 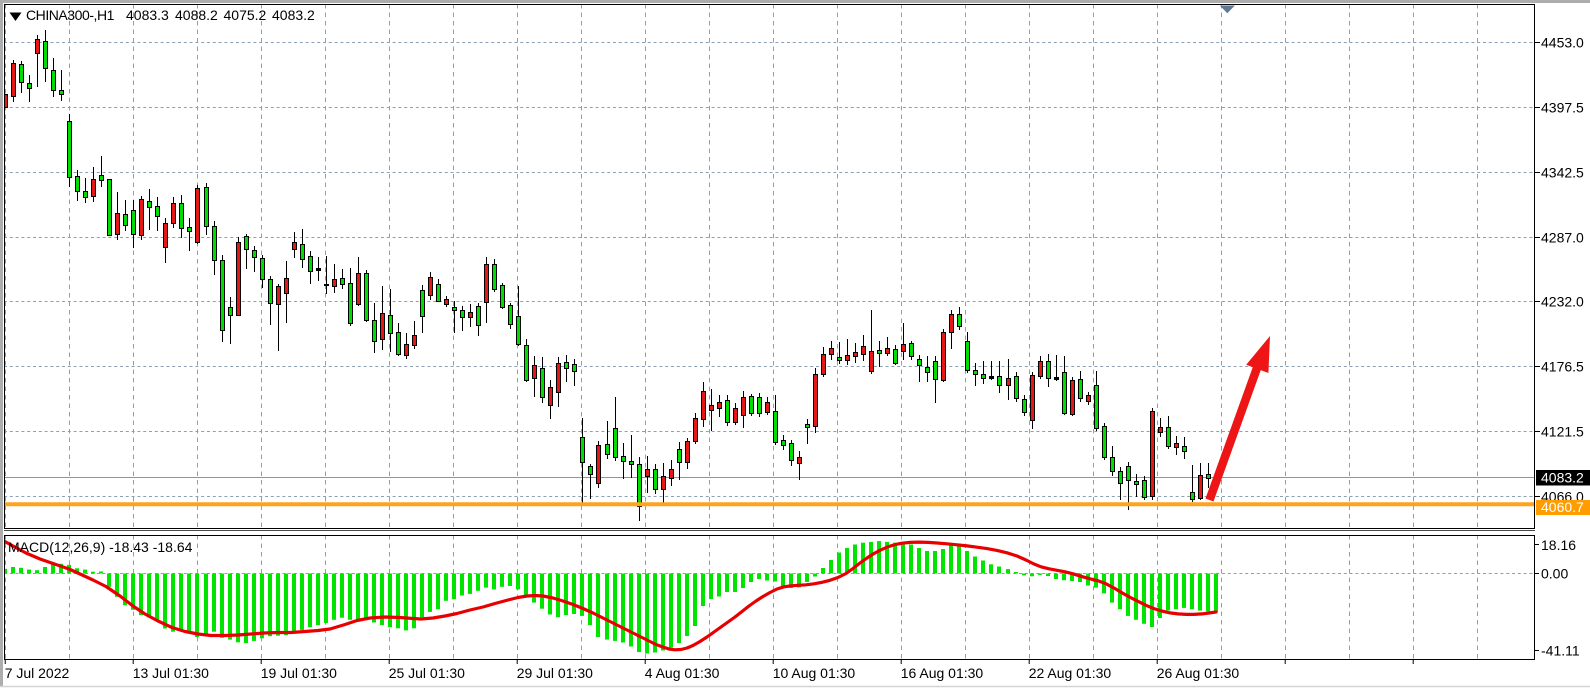 I want to click on svg-text: CHINA300-,H1, so click(x=70, y=15).